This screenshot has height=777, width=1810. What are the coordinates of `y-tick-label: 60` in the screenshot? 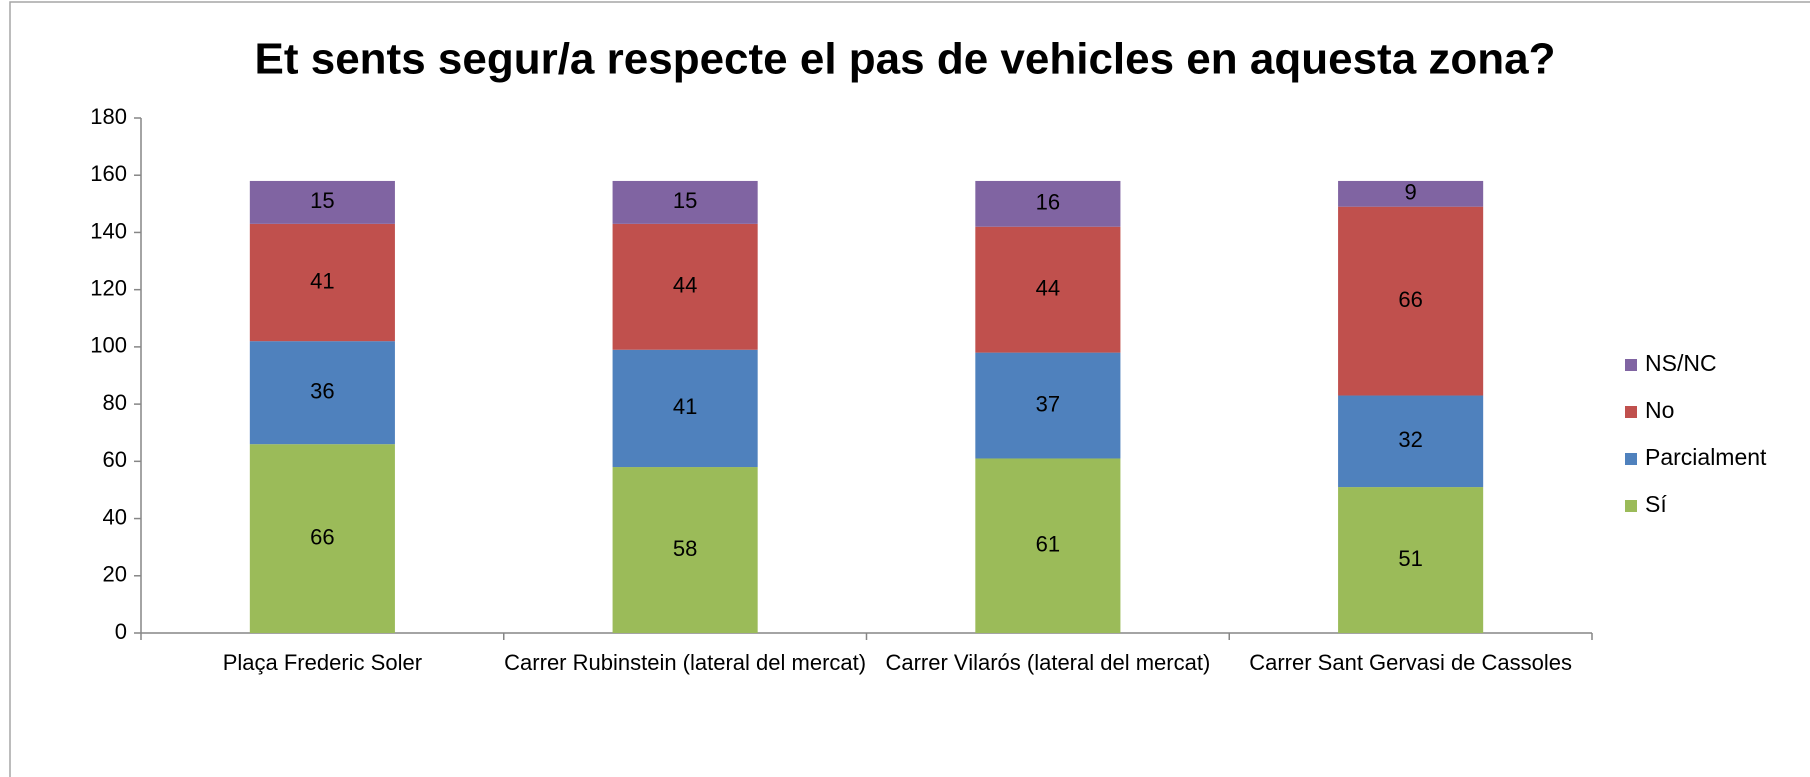 It's located at (115, 459).